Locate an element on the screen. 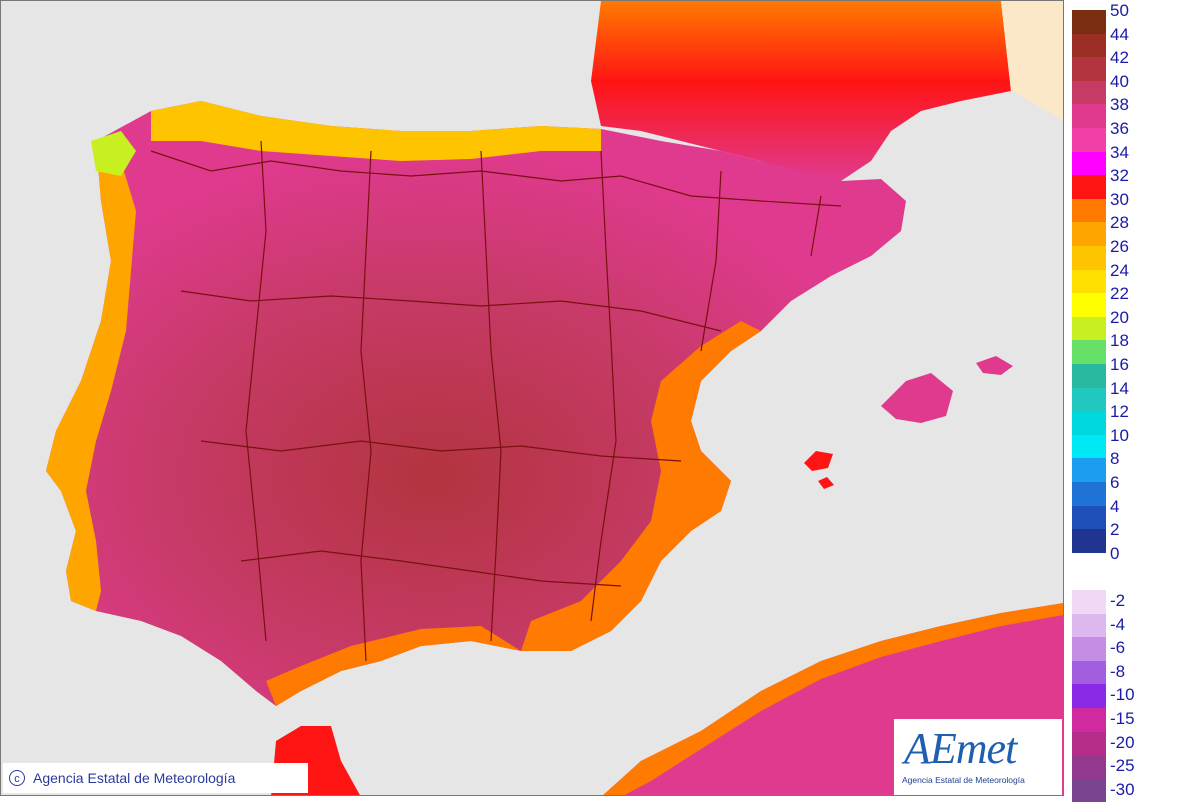  aemet-logo: AEmet Agencia Estatal de Meteorología is located at coordinates (978, 757).